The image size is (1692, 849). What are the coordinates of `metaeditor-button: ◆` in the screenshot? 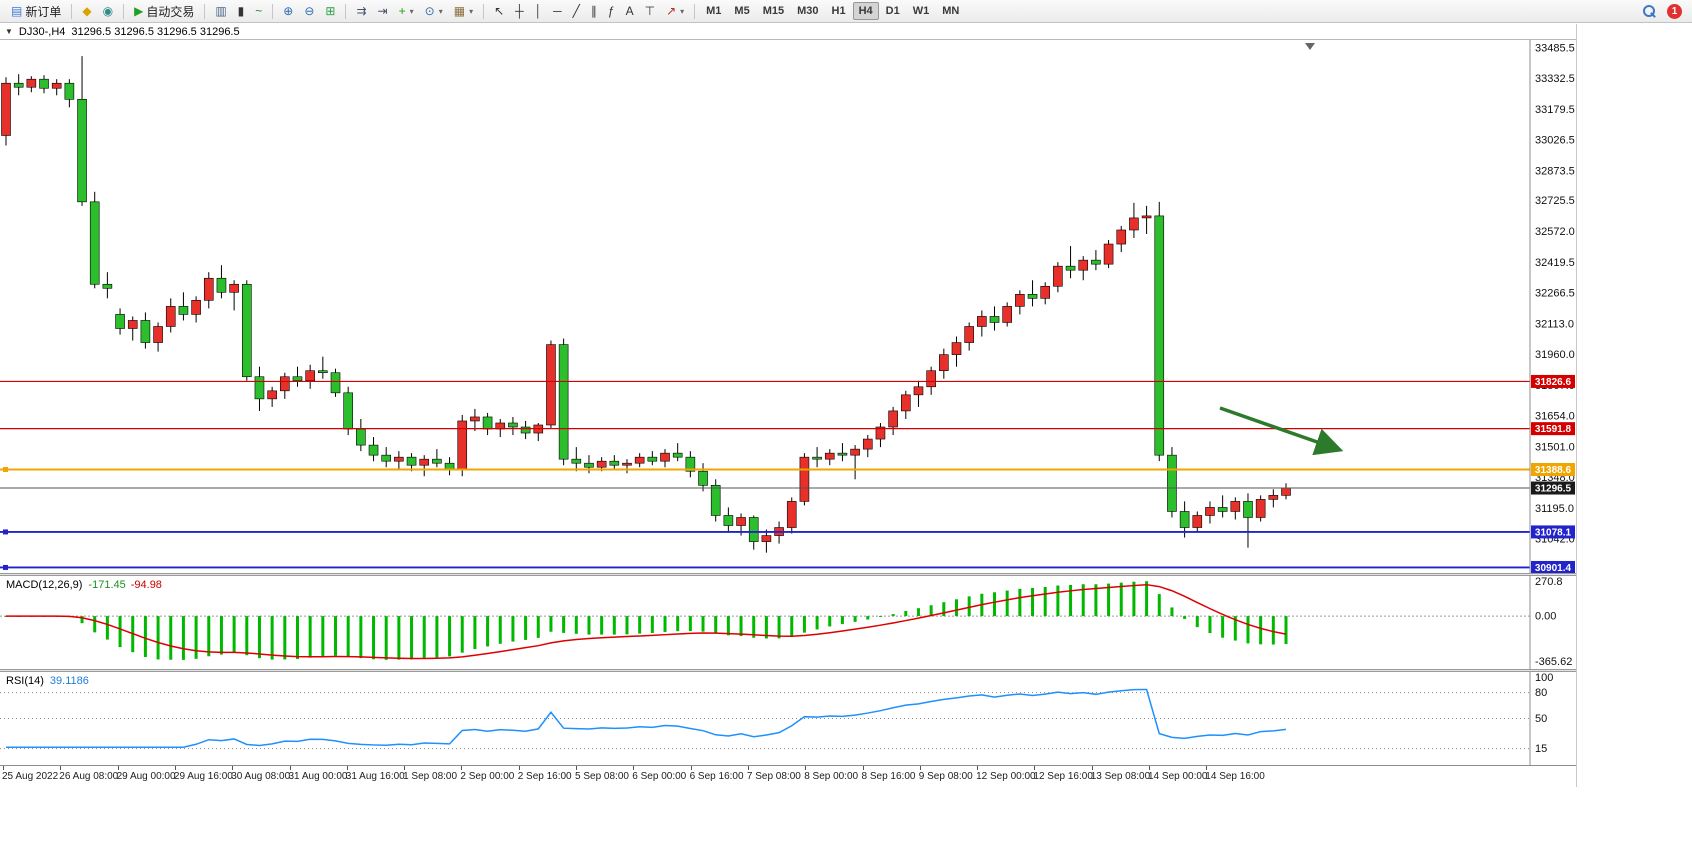 It's located at (86, 11).